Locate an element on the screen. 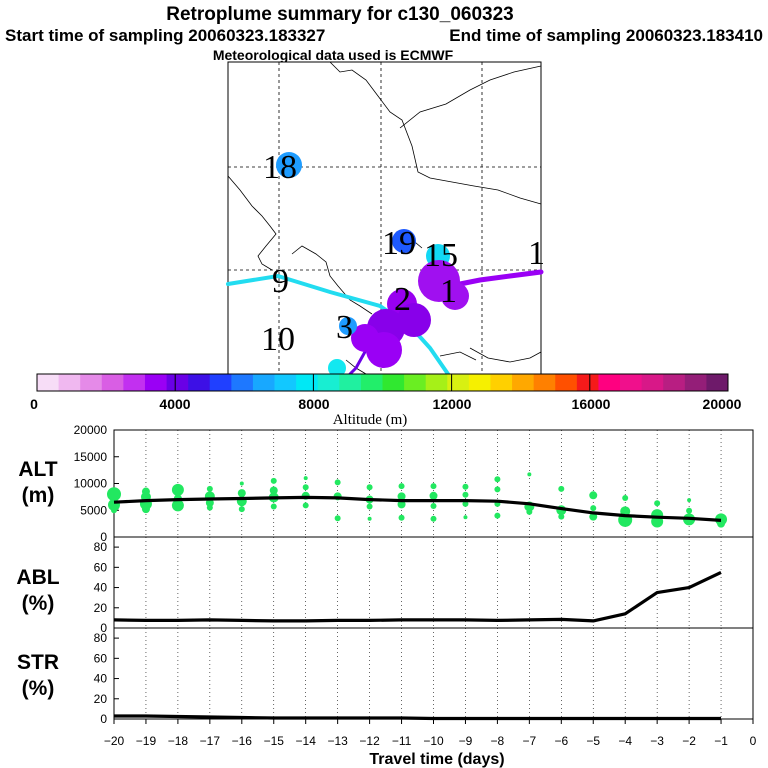 The height and width of the screenshot is (768, 768). x-tick-label: −13 is located at coordinates (337, 741).